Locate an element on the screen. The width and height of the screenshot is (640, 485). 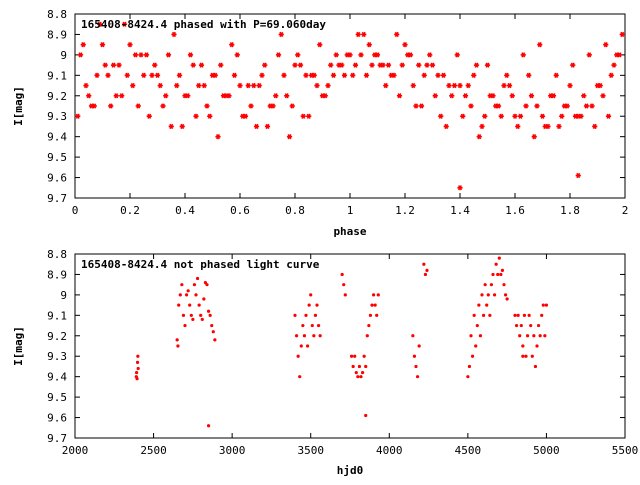
x-tick-label: 2500 is located at coordinates (153, 450).